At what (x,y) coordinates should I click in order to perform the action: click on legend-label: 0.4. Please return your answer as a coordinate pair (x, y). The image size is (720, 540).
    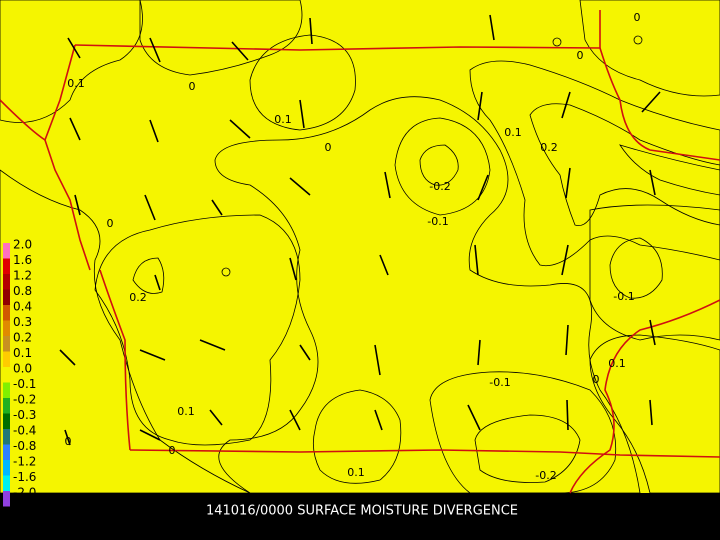
    Looking at the image, I should click on (22, 307).